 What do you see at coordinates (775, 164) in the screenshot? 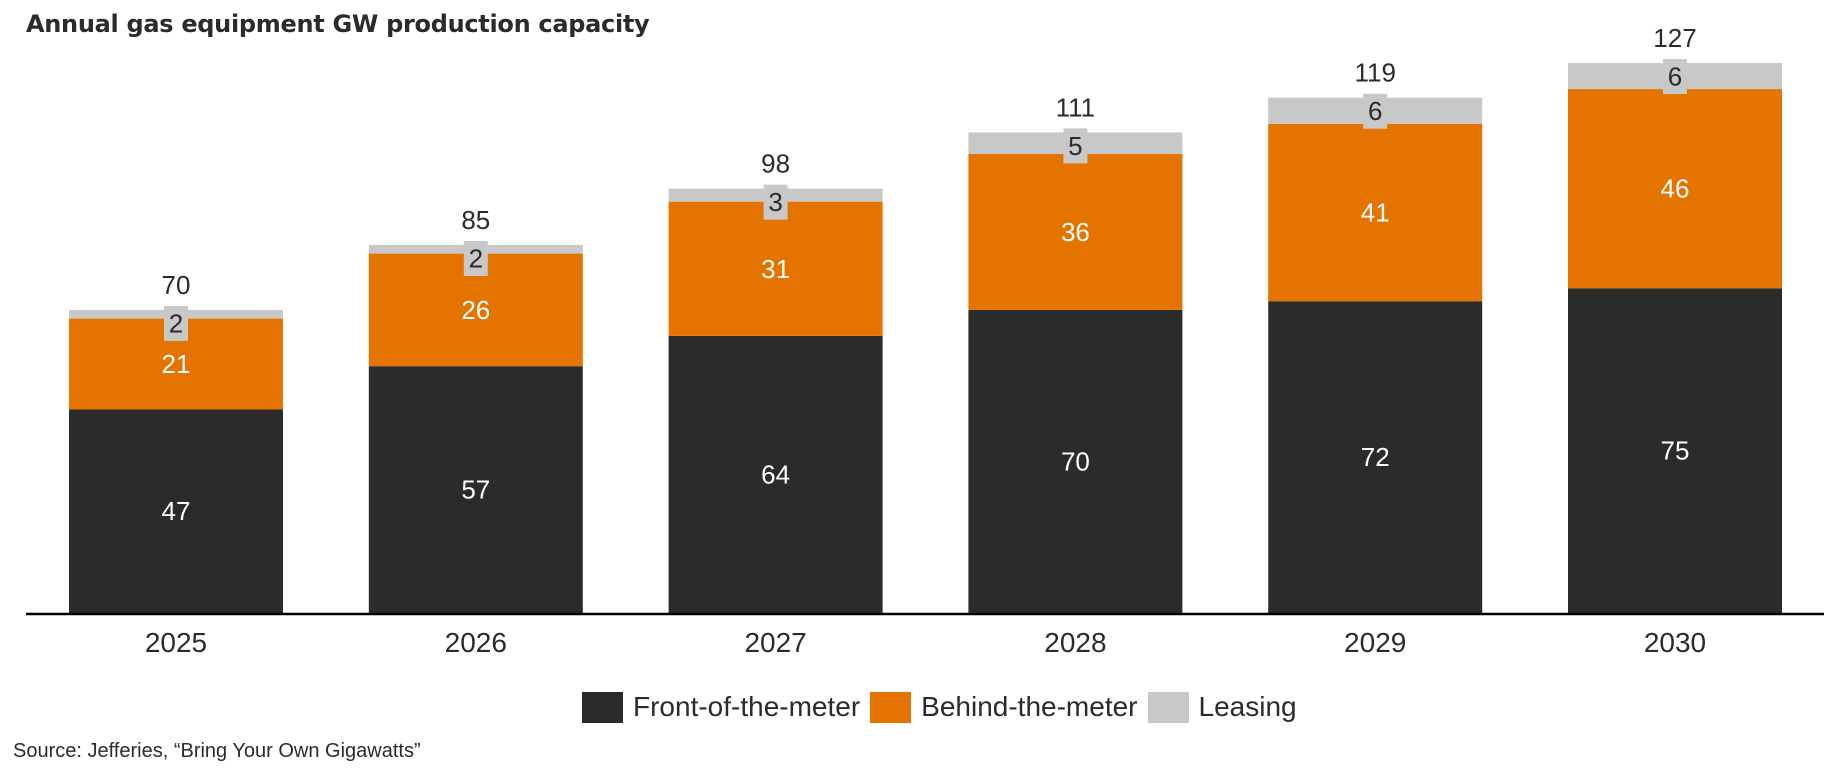
I see `total-label-2027: 98` at bounding box center [775, 164].